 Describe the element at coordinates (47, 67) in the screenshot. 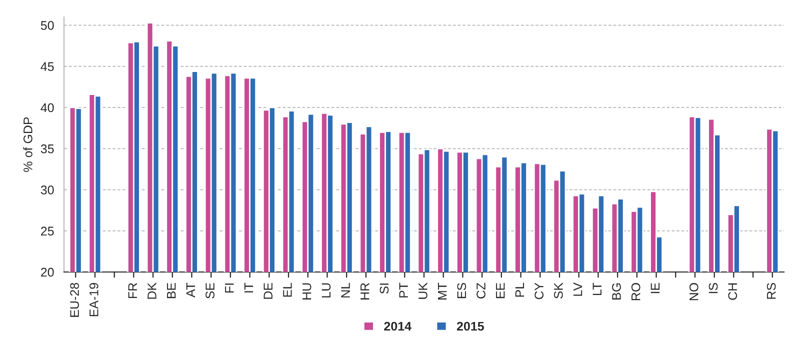

I see `y-tick-label: 45` at that location.